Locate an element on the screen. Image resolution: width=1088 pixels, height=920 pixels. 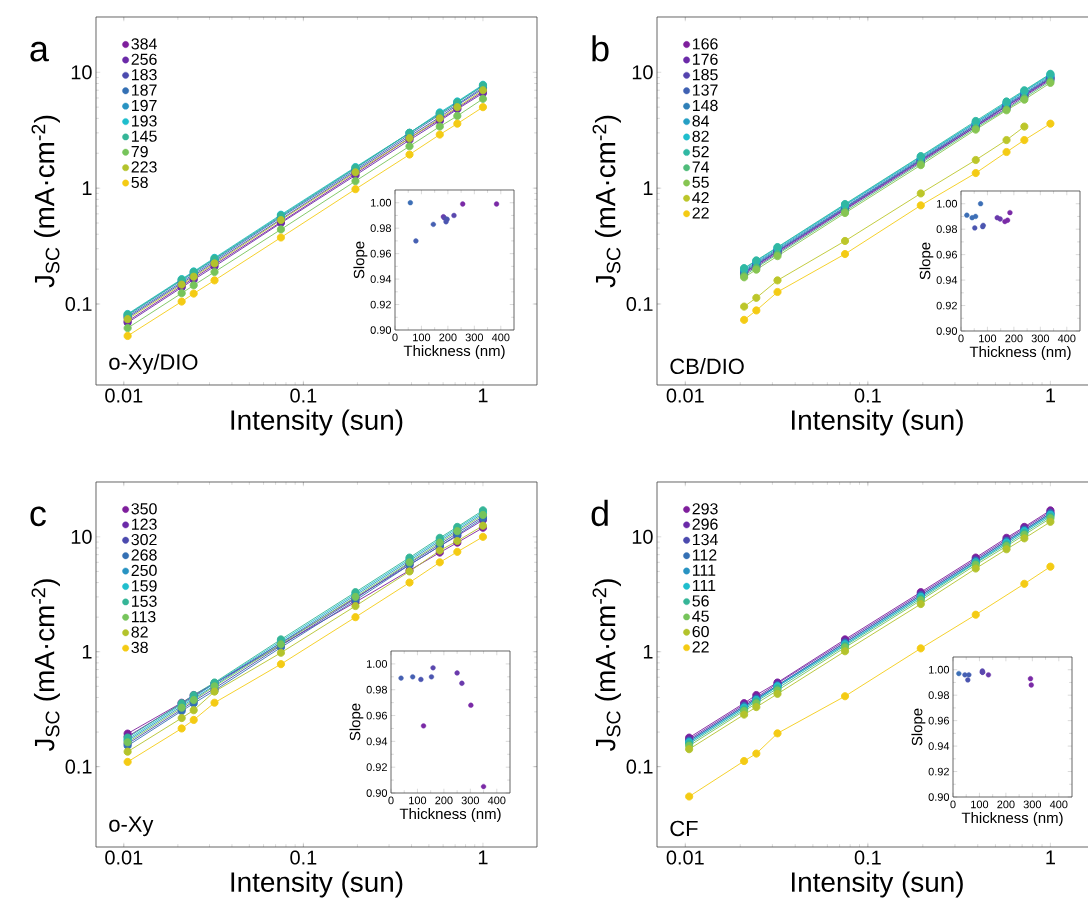
legend-label: 302 is located at coordinates (144, 539).